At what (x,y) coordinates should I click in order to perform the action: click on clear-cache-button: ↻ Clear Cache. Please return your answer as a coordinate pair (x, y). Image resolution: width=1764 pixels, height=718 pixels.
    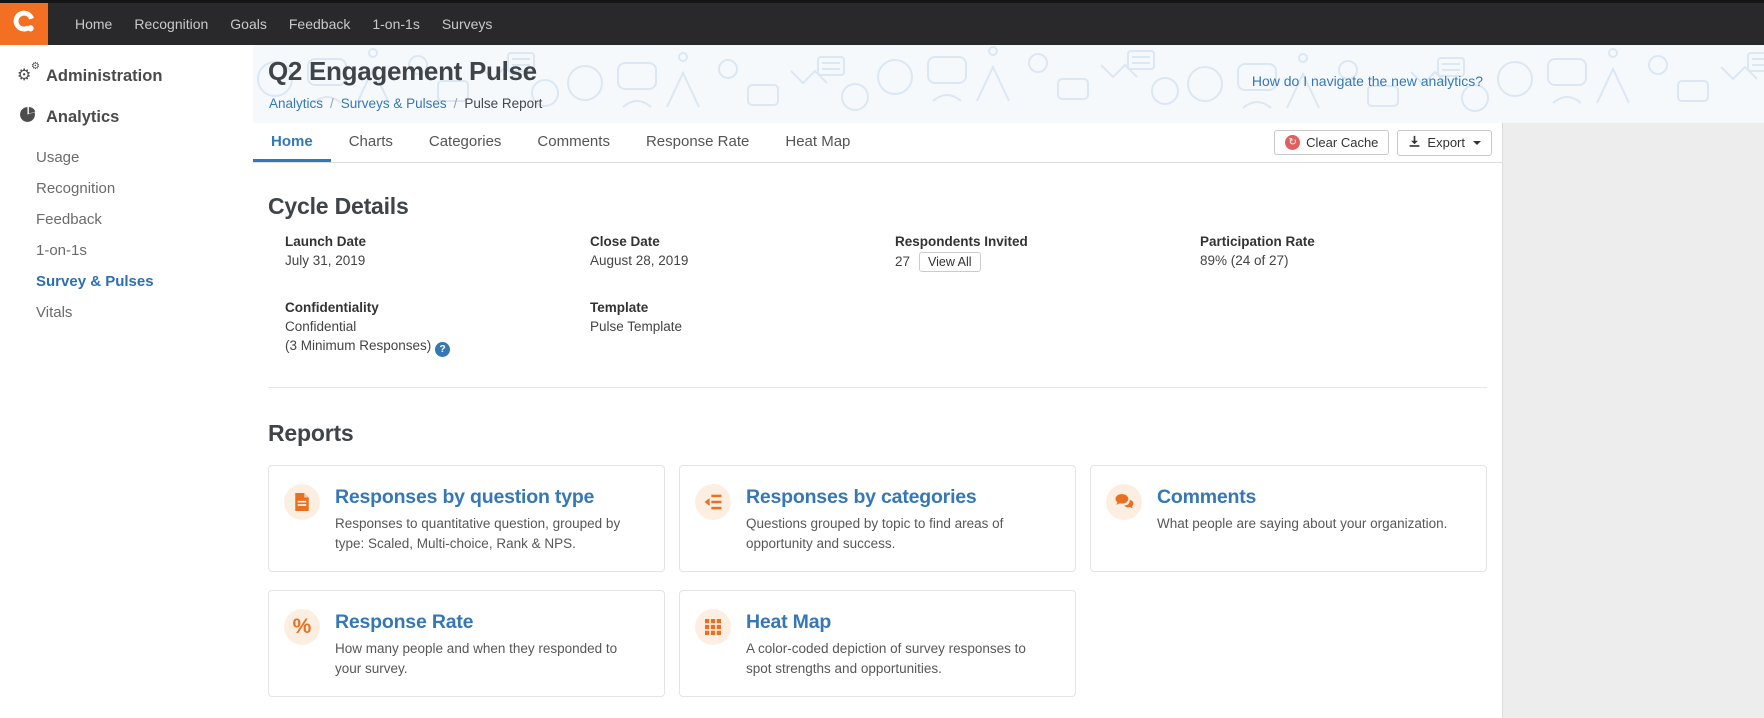
    Looking at the image, I should click on (1332, 142).